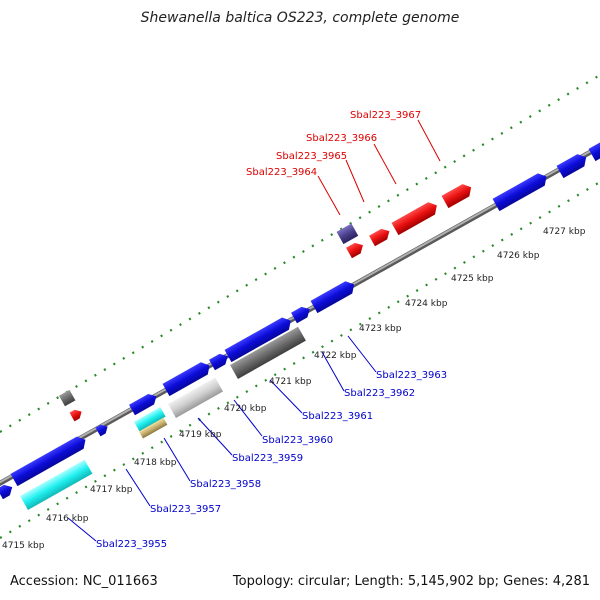  I want to click on feature-cyan-short, so click(150, 419).